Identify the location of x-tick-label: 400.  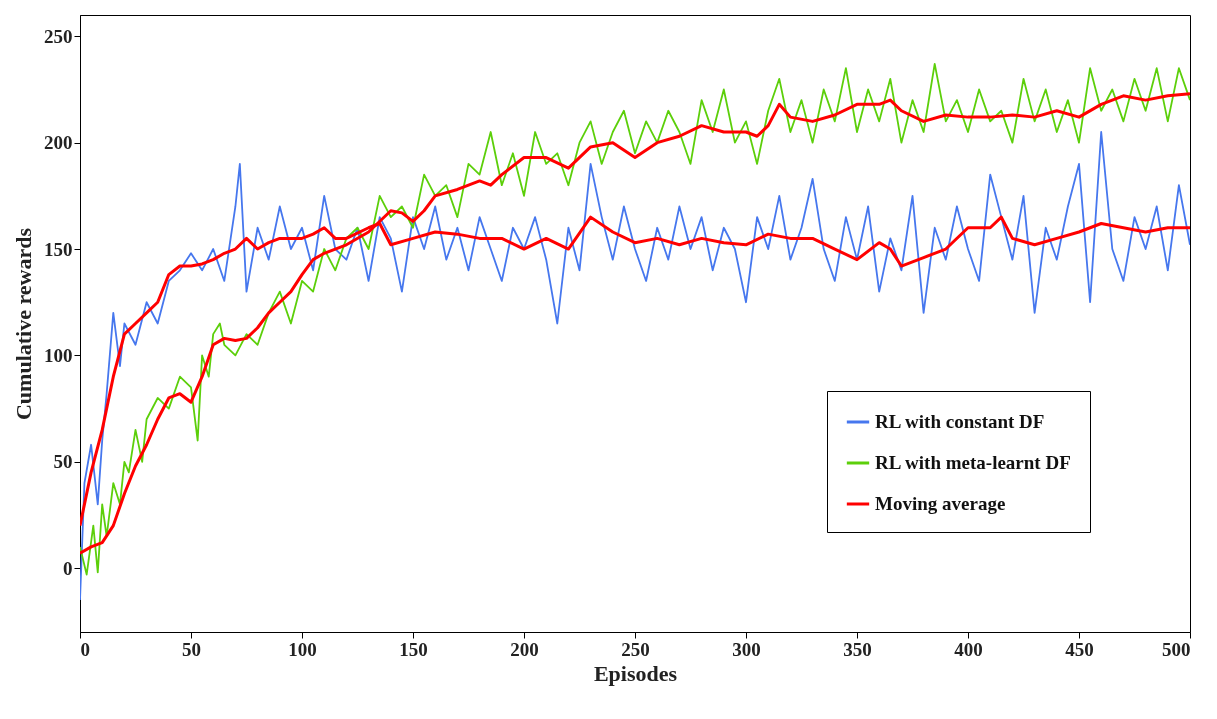
(968, 649).